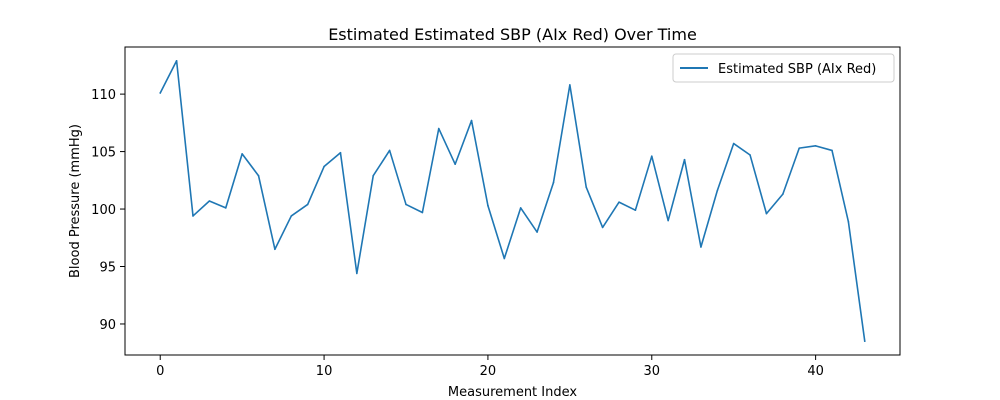 Image resolution: width=1000 pixels, height=400 pixels. What do you see at coordinates (107, 325) in the screenshot?
I see `y-tick-label: 90` at bounding box center [107, 325].